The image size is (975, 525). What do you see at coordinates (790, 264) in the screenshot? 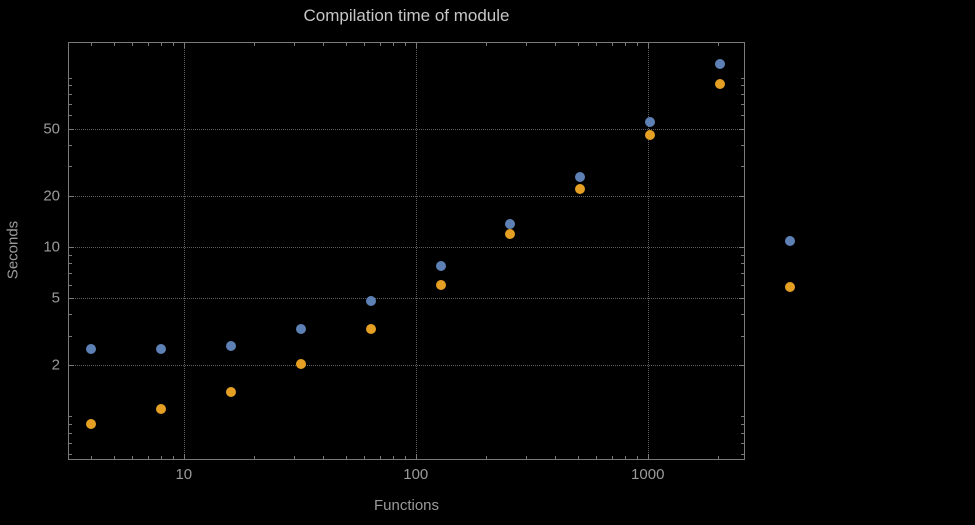
I see `legend` at bounding box center [790, 264].